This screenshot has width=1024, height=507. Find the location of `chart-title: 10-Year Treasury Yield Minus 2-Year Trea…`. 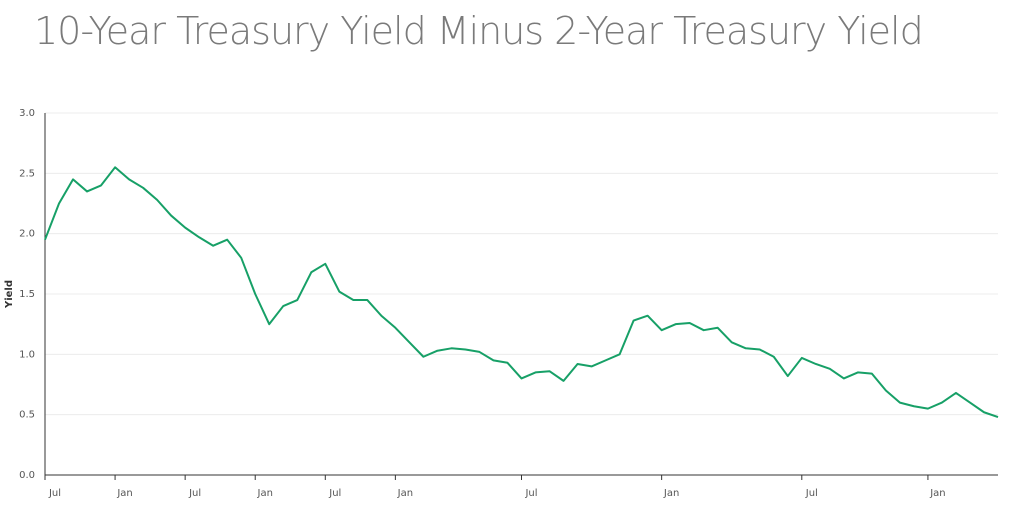

chart-title: 10-Year Treasury Yield Minus 2-Year Trea… is located at coordinates (478, 31).